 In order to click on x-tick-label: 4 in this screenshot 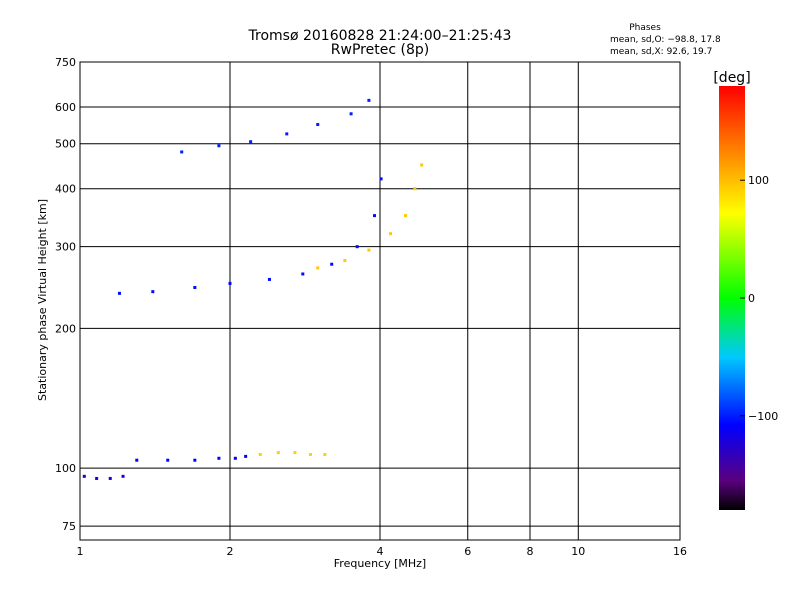, I will do `click(380, 551)`.